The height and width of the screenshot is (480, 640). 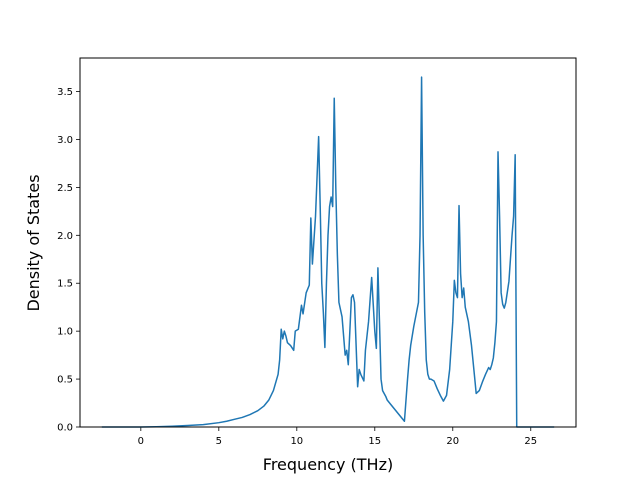 What do you see at coordinates (452, 441) in the screenshot?
I see `x-tick-label: 20` at bounding box center [452, 441].